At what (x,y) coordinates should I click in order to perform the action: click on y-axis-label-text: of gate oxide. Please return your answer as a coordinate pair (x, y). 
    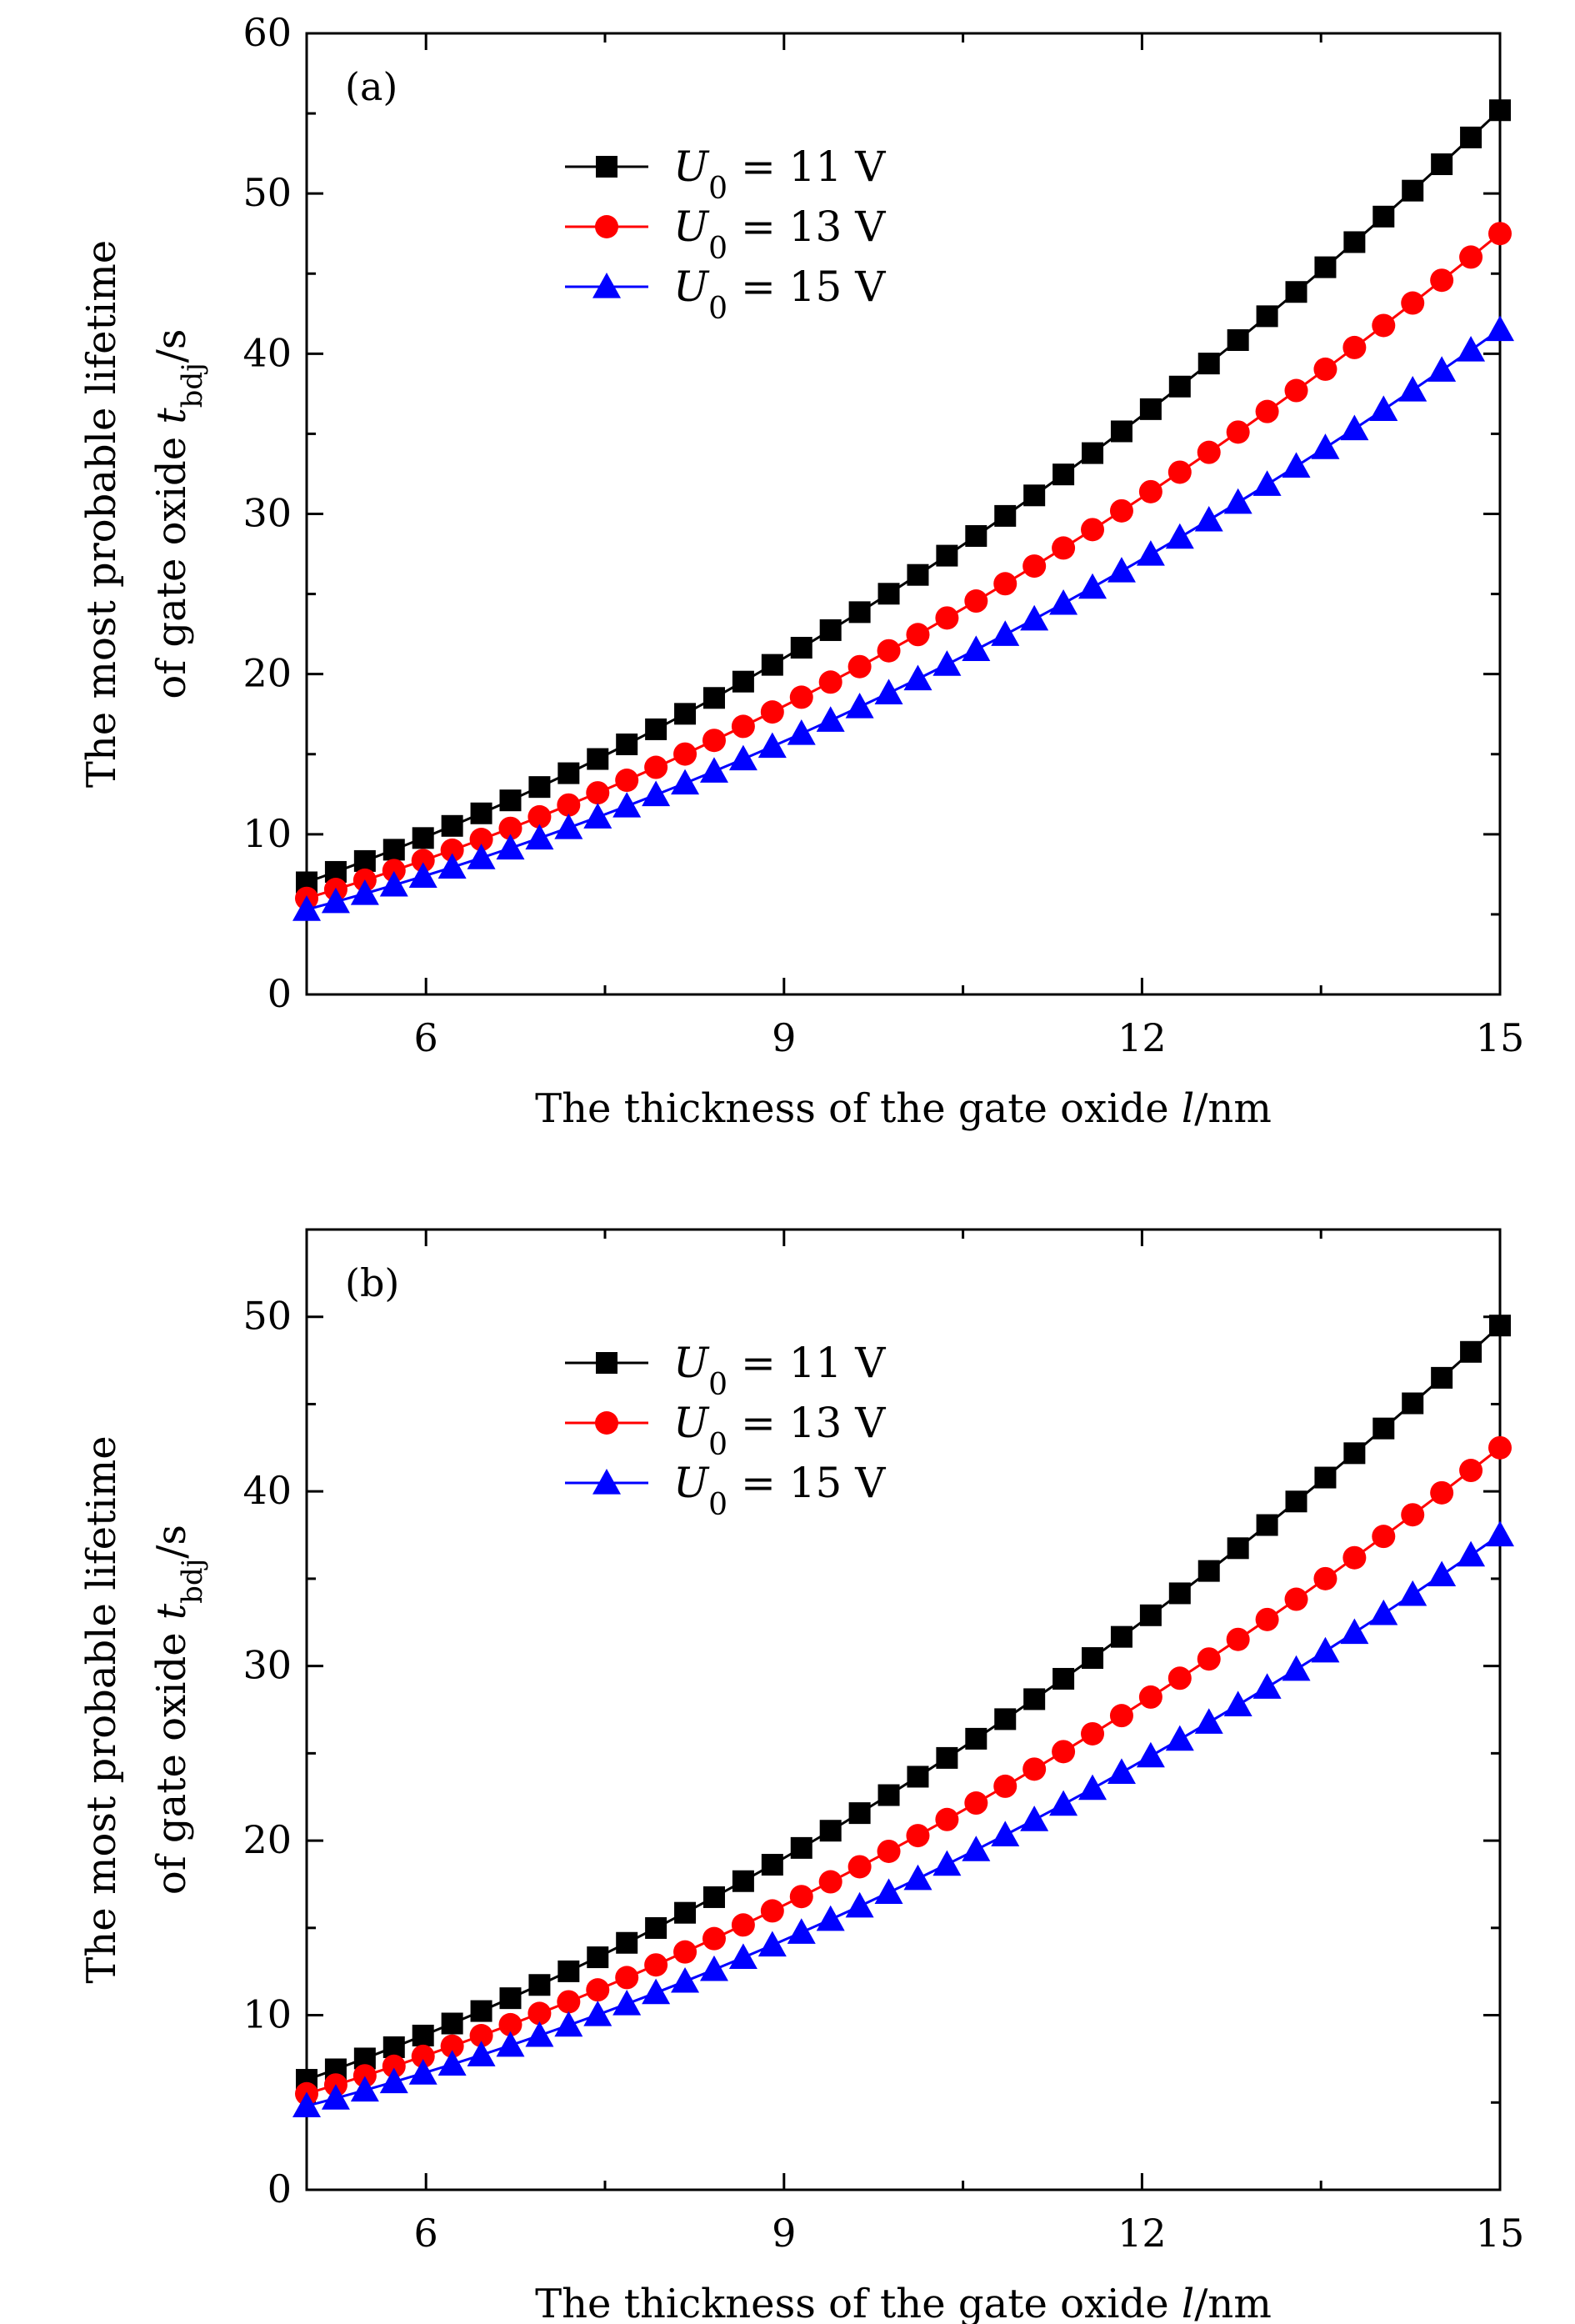
    Looking at the image, I should click on (171, 1758).